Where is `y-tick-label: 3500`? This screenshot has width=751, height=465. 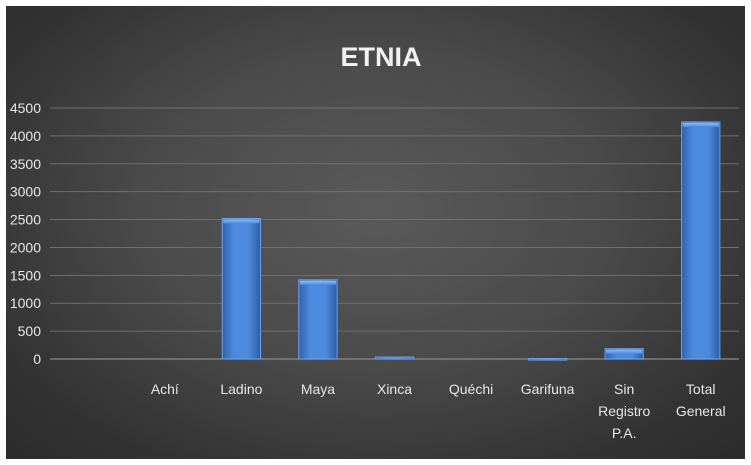
y-tick-label: 3500 is located at coordinates (25, 164).